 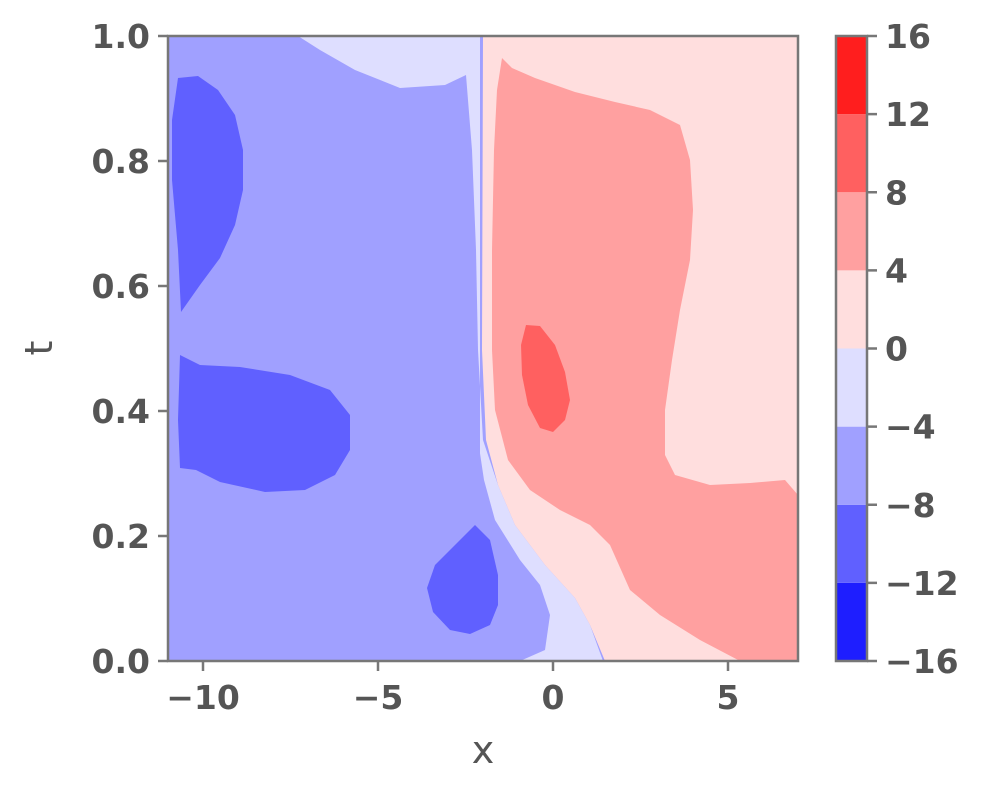 I want to click on y-tick-label: 1.0, so click(x=121, y=36).